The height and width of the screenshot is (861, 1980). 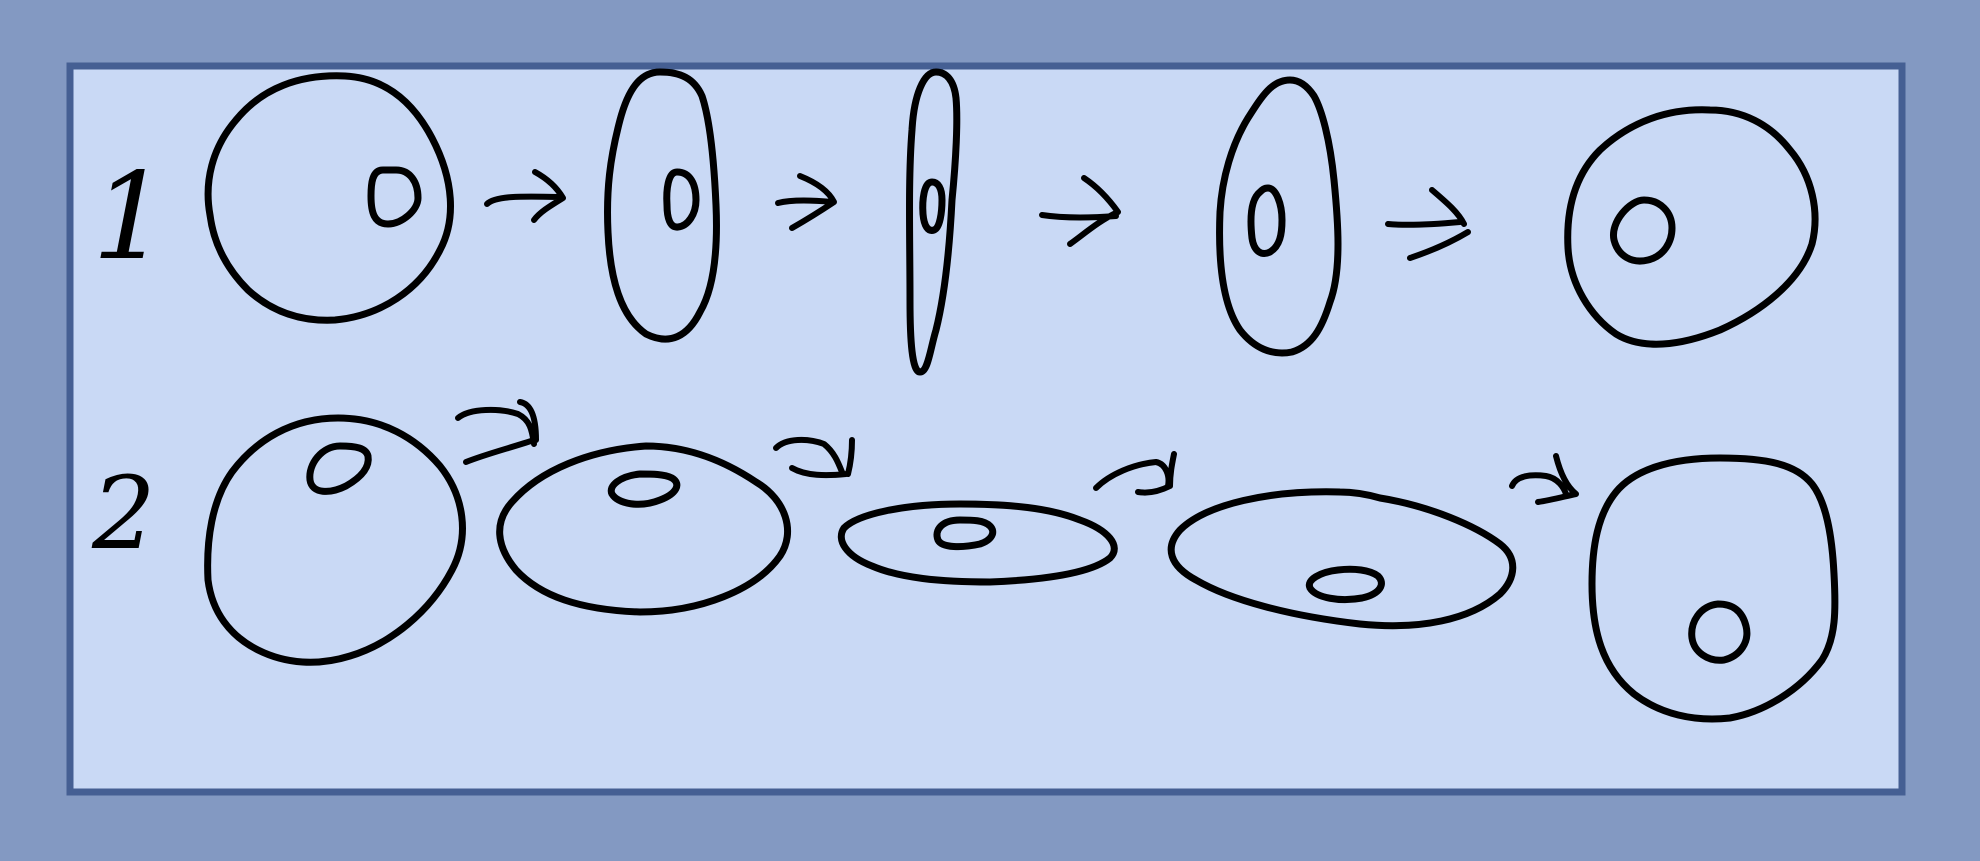 I want to click on row-1-cell-4-nucleus, so click(x=1266, y=220).